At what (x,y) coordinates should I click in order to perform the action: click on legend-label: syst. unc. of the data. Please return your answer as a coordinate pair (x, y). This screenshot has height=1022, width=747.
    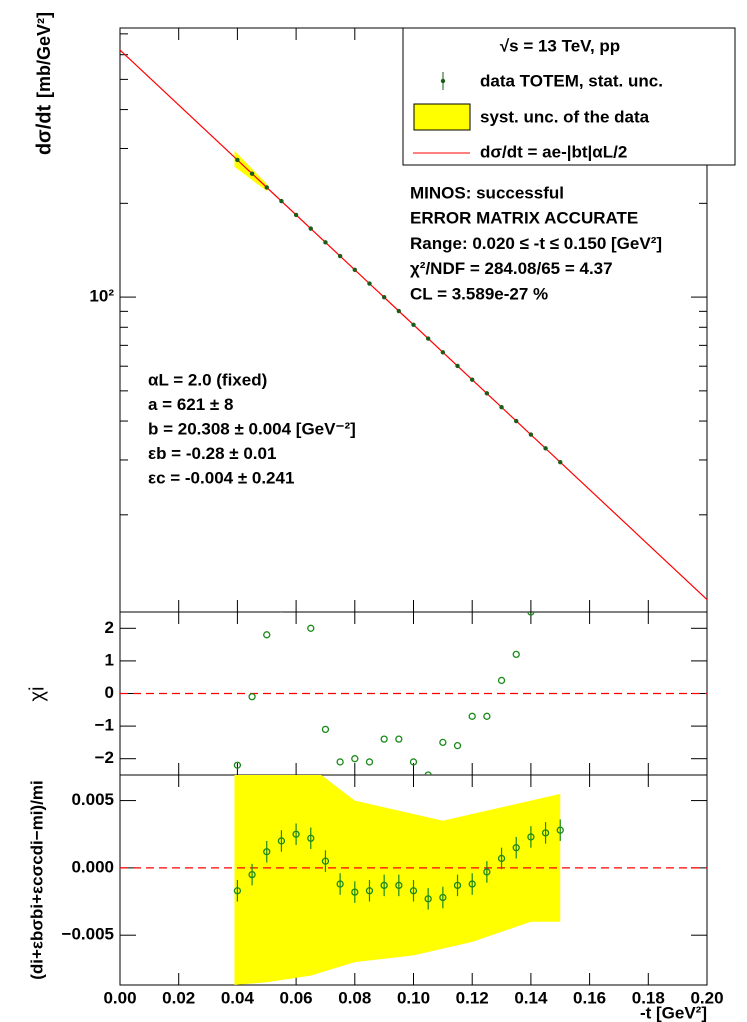
    Looking at the image, I should click on (565, 116).